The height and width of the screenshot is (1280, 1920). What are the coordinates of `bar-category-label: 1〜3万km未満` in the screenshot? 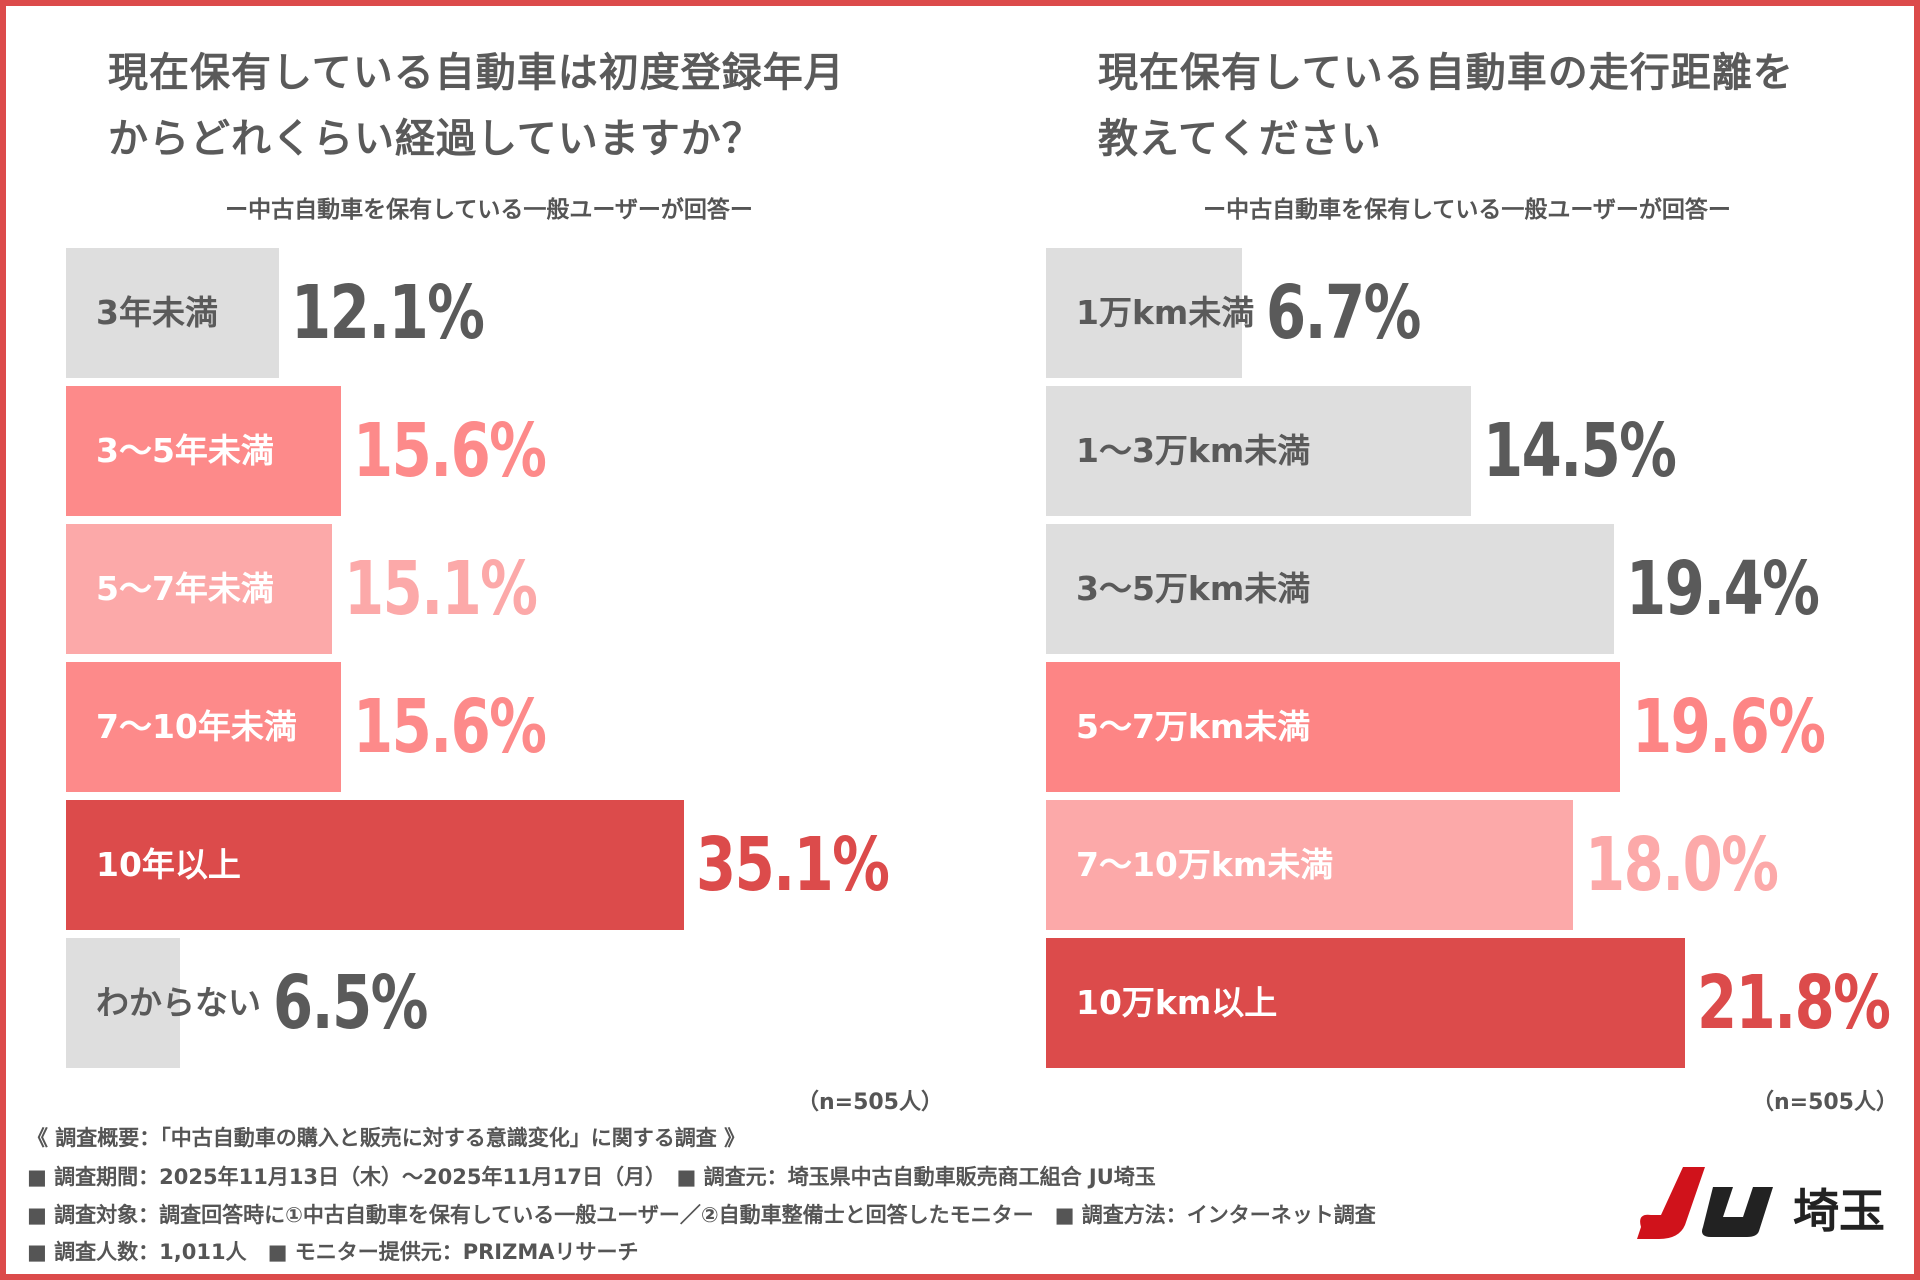 It's located at (1193, 450).